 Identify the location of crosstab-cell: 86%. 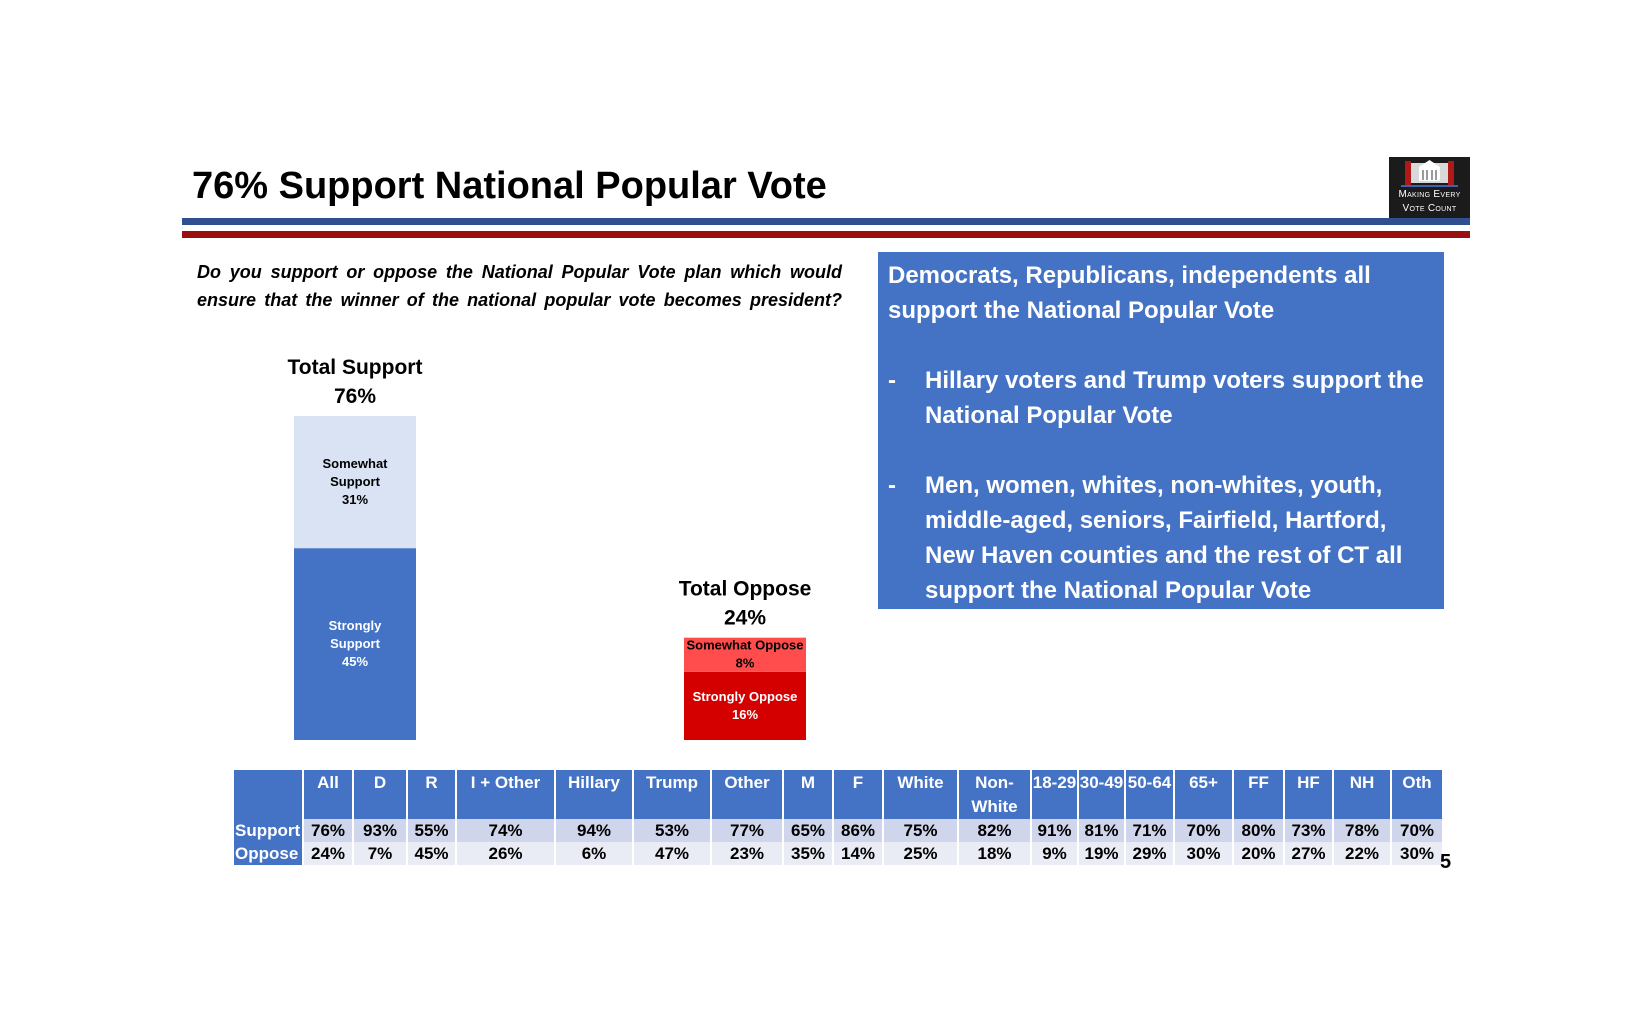
(858, 830).